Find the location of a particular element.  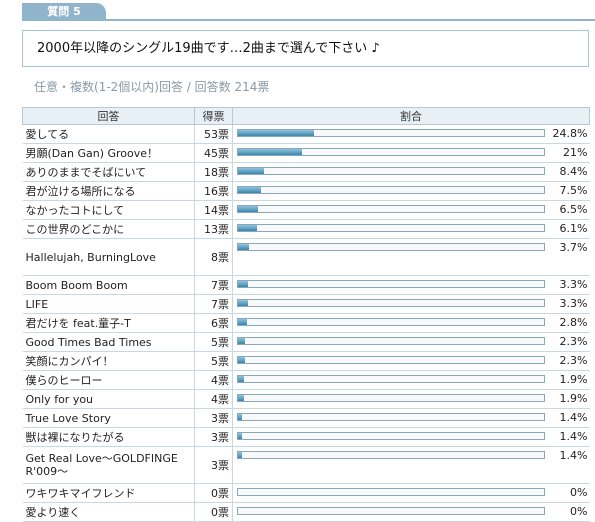

table-row: 男願(Dan Gan) Groove！ 45票 21% is located at coordinates (306, 153).